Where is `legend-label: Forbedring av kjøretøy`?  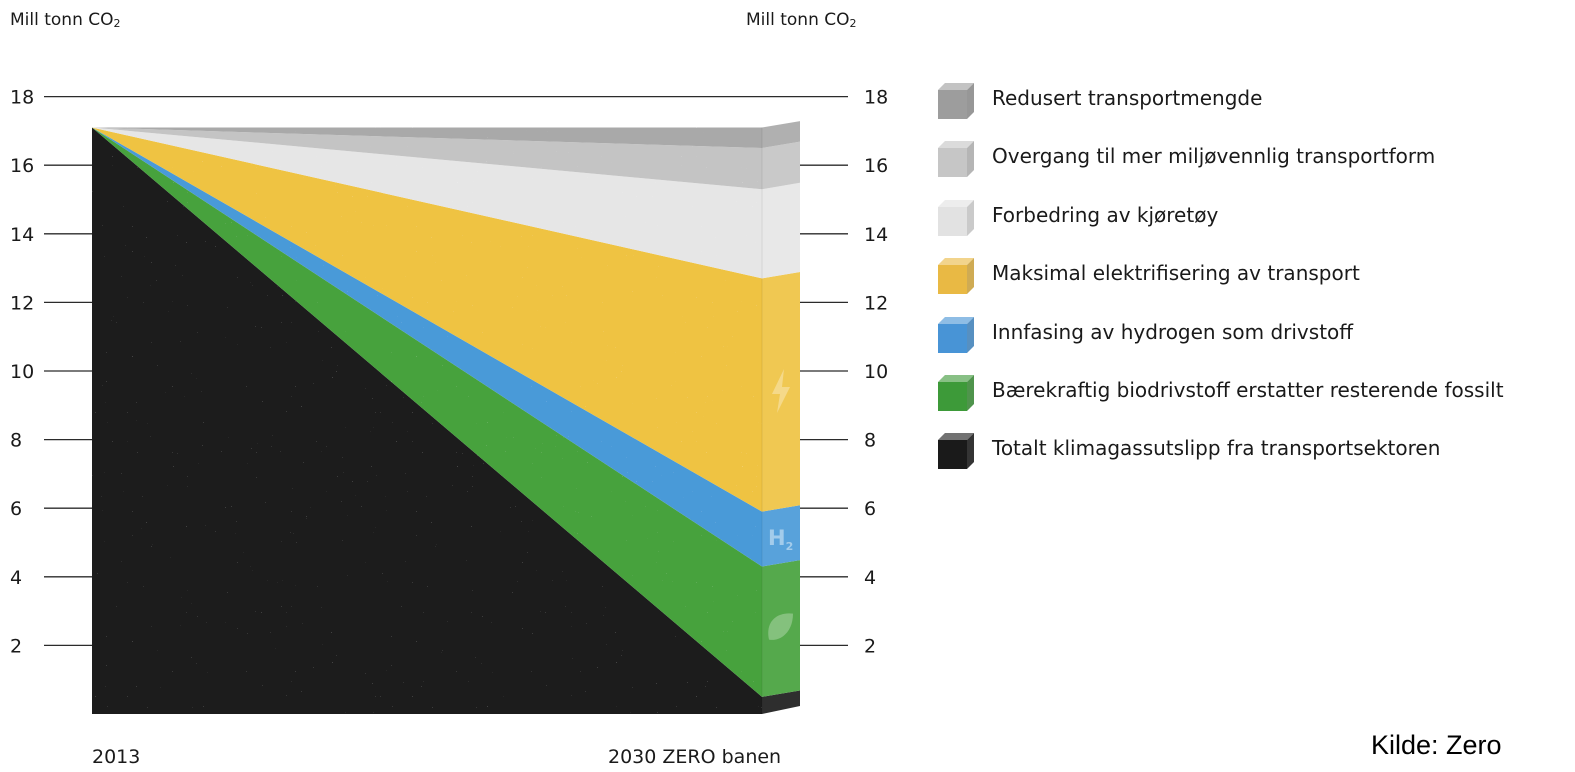
legend-label: Forbedring av kjøretøy is located at coordinates (1105, 214).